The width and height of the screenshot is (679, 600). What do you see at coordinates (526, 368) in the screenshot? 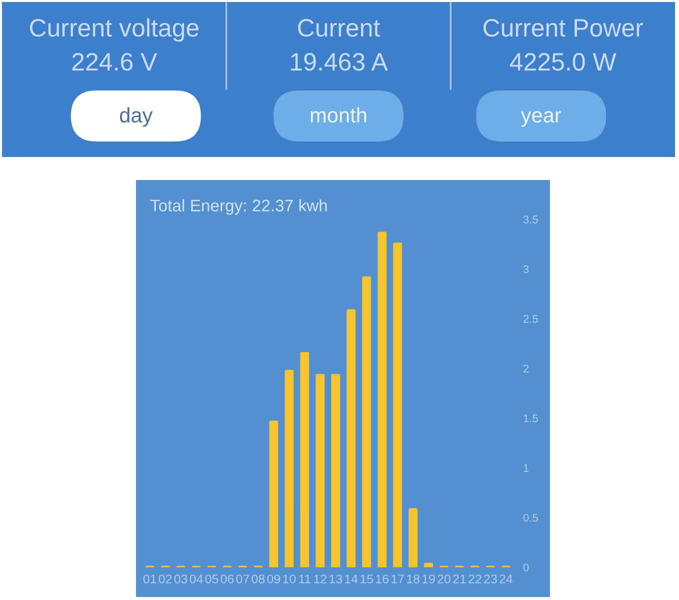
I see `y-tick-label: 2` at bounding box center [526, 368].